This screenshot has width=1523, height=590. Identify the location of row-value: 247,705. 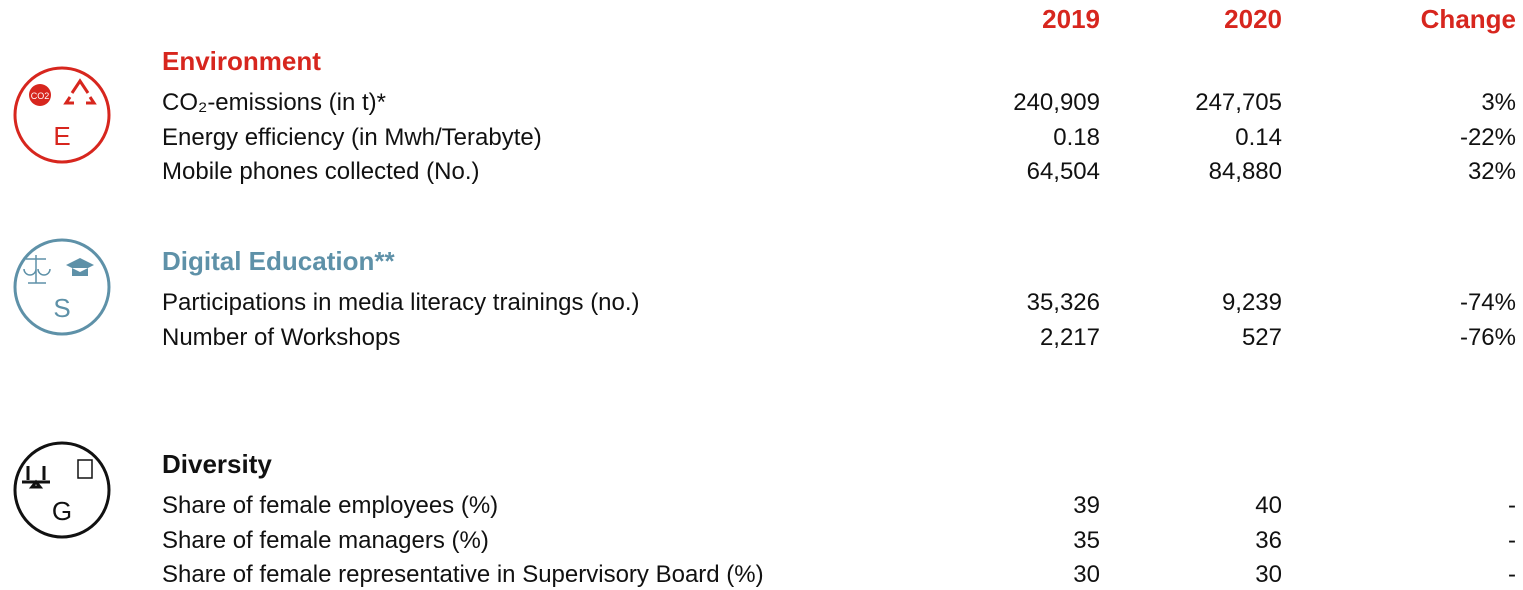
(1238, 102).